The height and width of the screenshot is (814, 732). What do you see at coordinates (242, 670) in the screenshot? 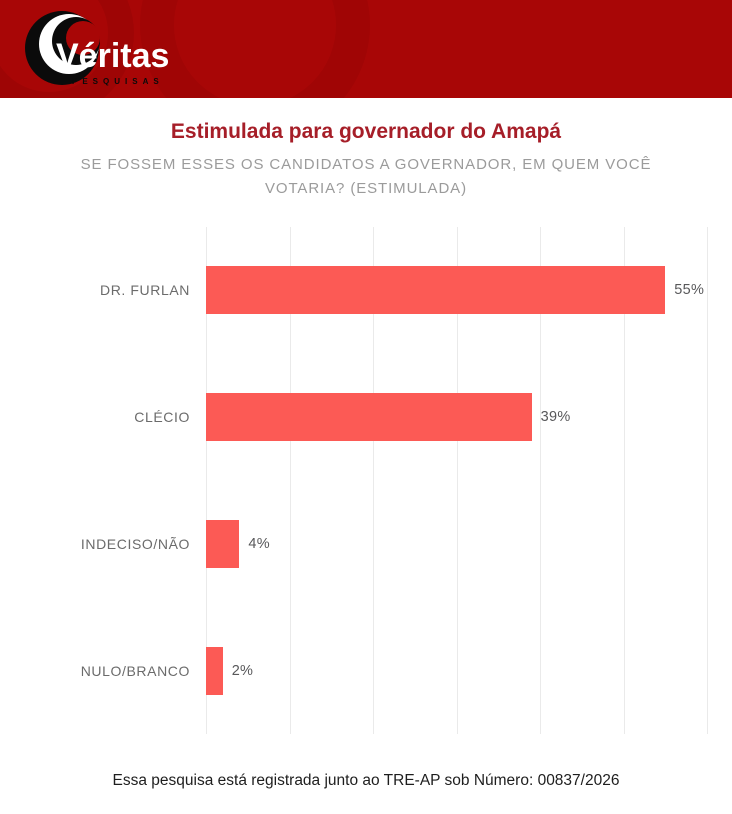
I see `bar-value-label: 2%` at bounding box center [242, 670].